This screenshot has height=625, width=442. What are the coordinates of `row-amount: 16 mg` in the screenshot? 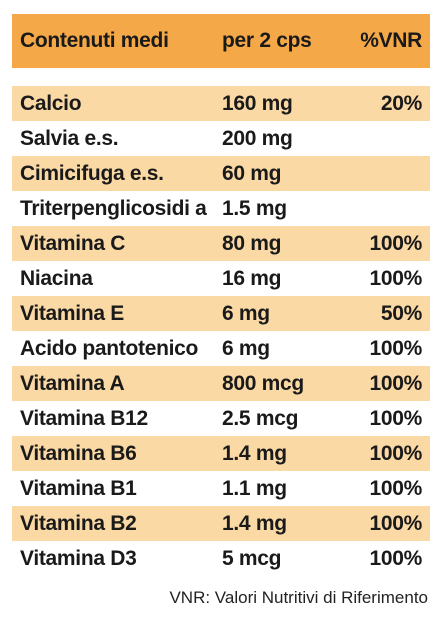 It's located at (252, 278).